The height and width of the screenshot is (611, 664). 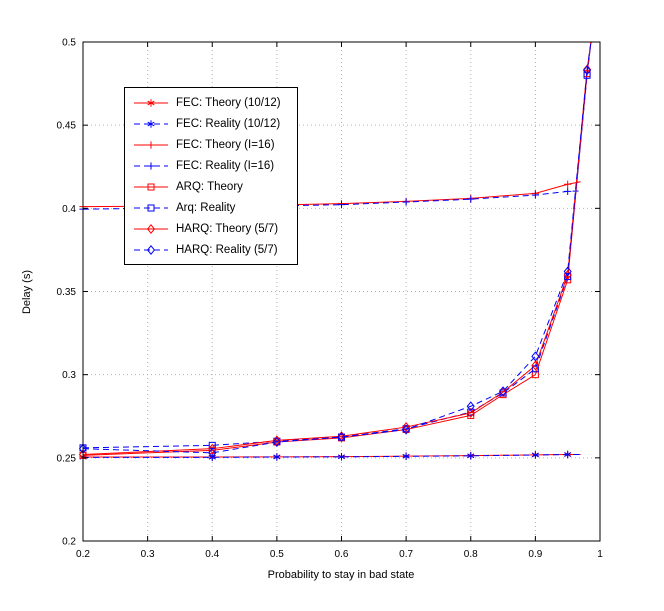 I want to click on legend-label: FEC: Theory (I=16), so click(x=225, y=144).